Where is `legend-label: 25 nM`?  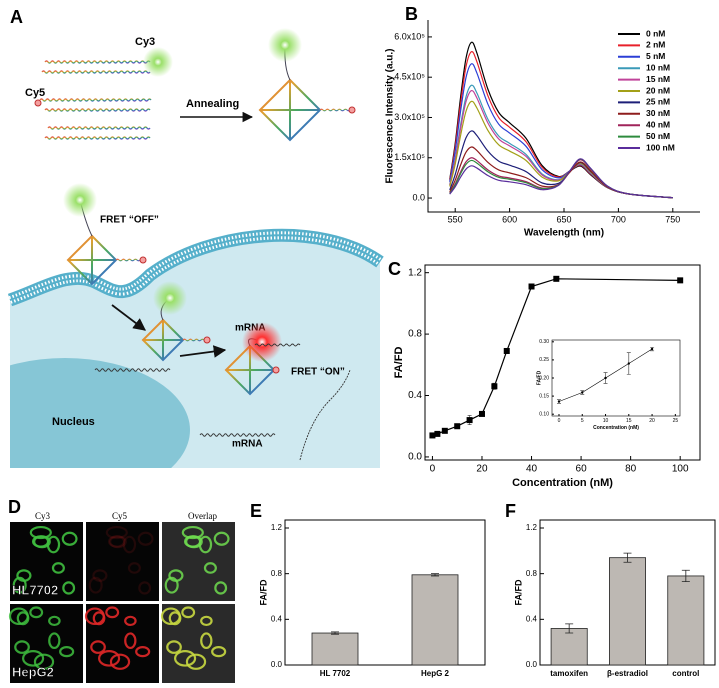 legend-label: 25 nM is located at coordinates (658, 102).